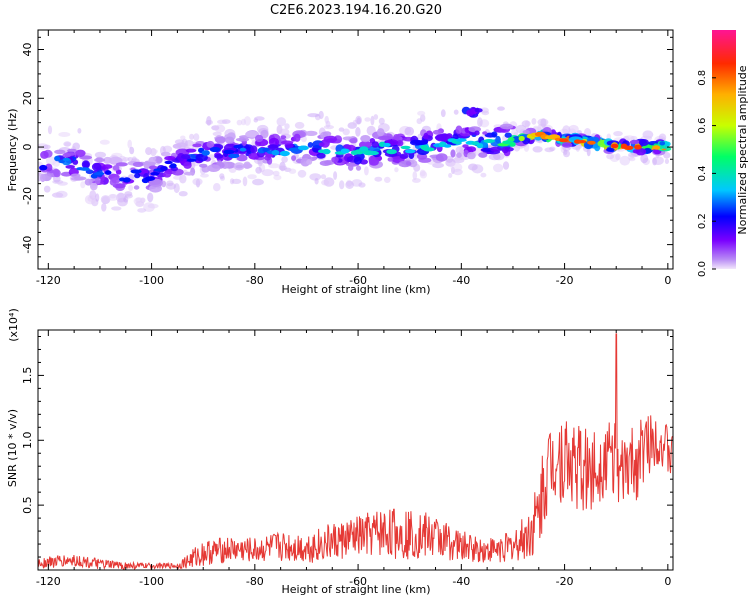 Image resolution: width=750 pixels, height=600 pixels. Describe the element at coordinates (48, 280) in the screenshot. I see `x-tick-label: -120` at that location.